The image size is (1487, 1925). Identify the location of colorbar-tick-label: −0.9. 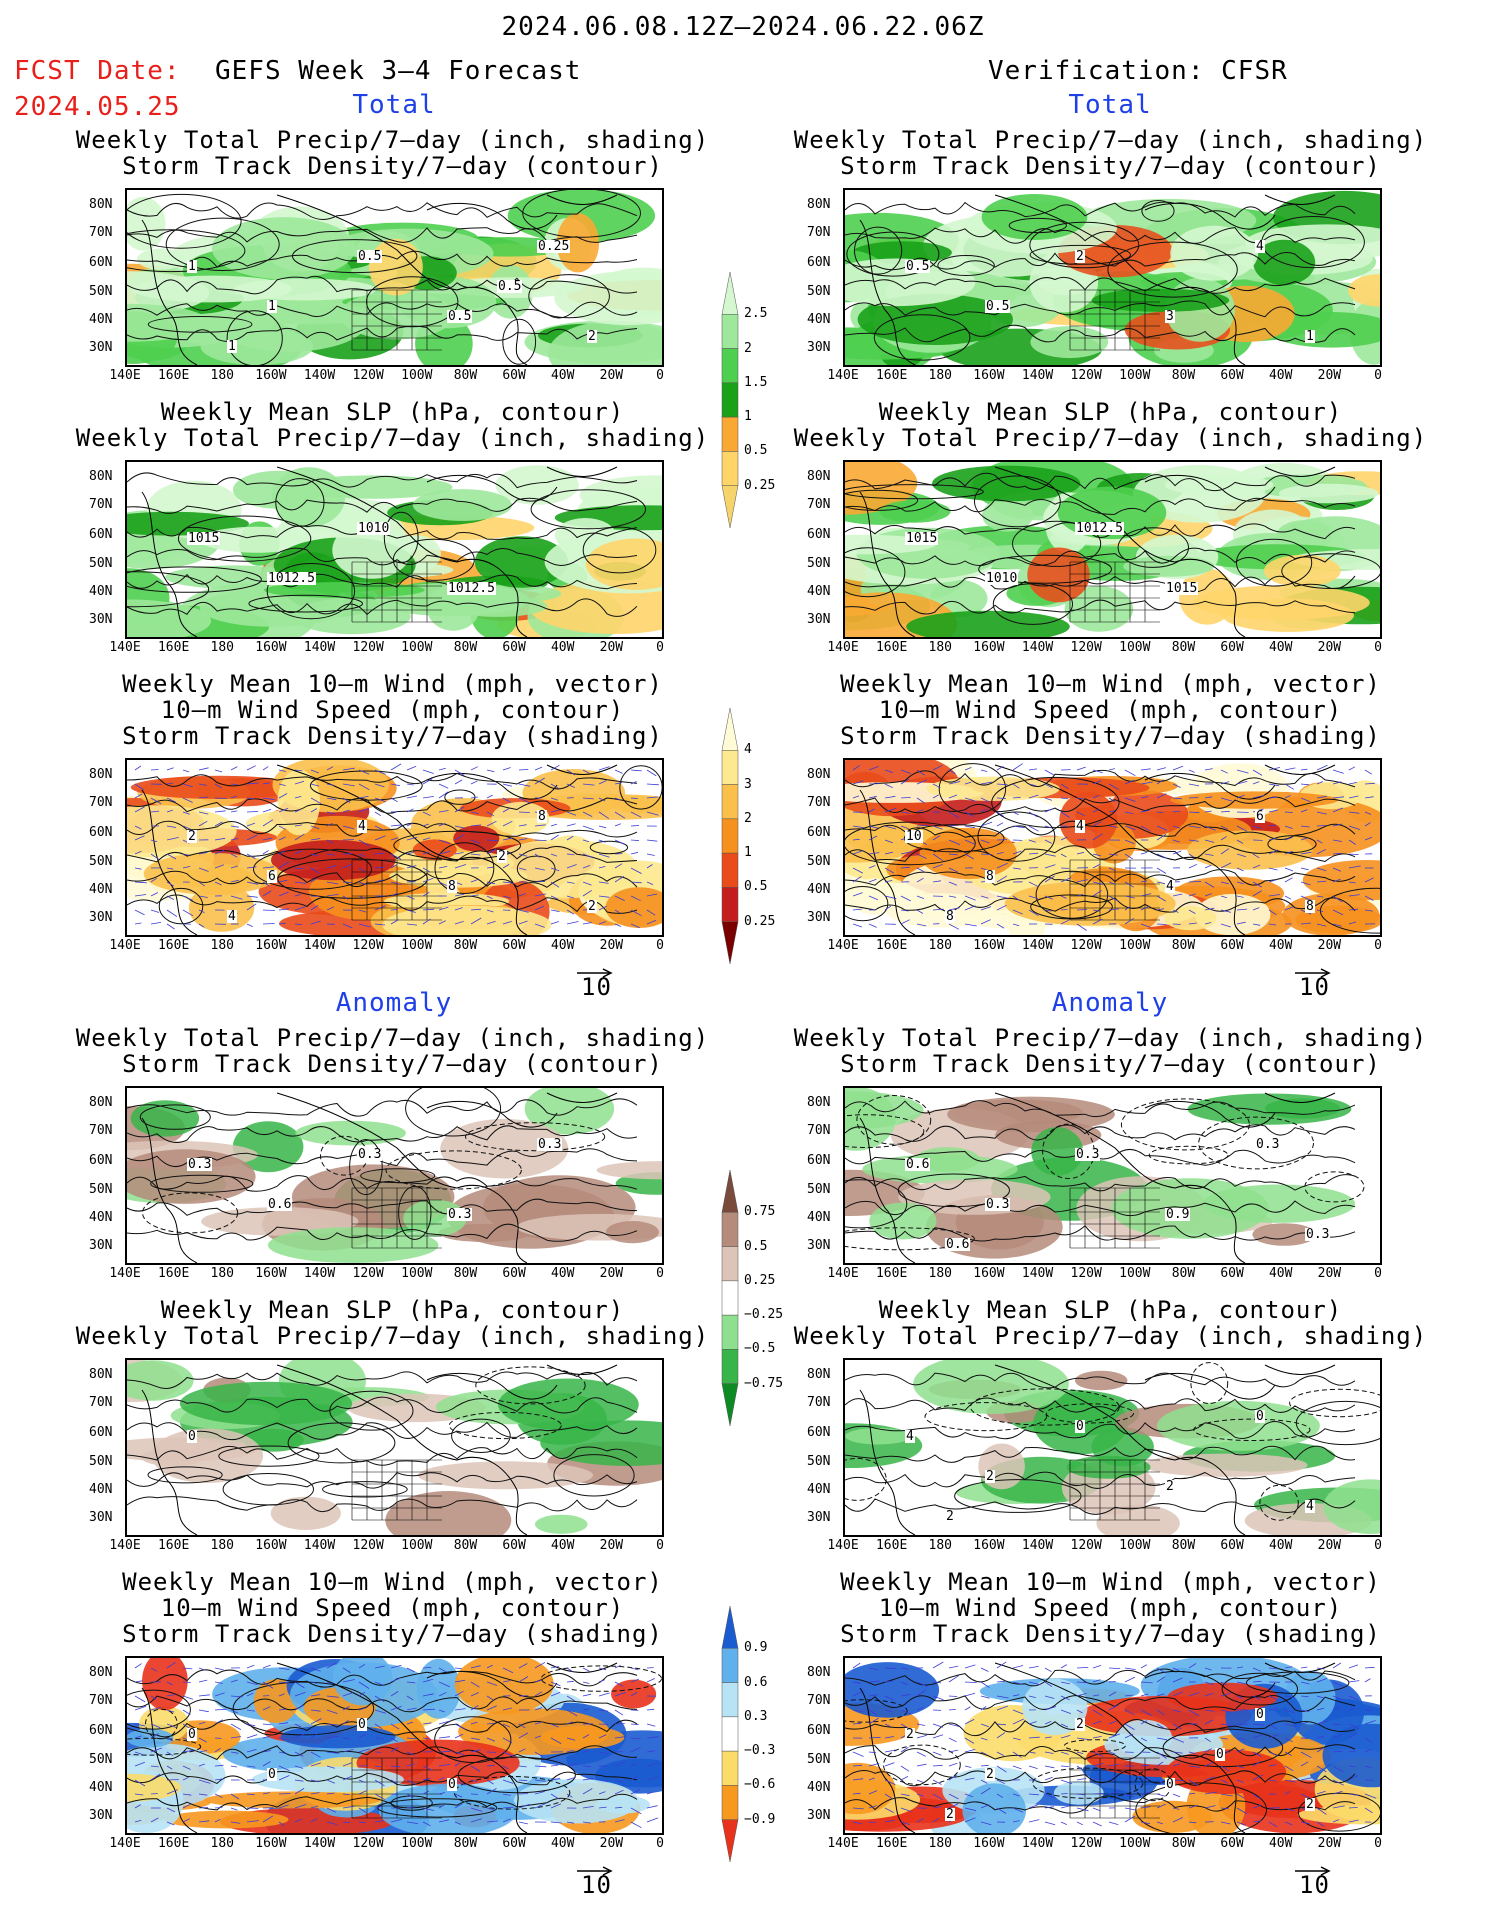
(760, 1819).